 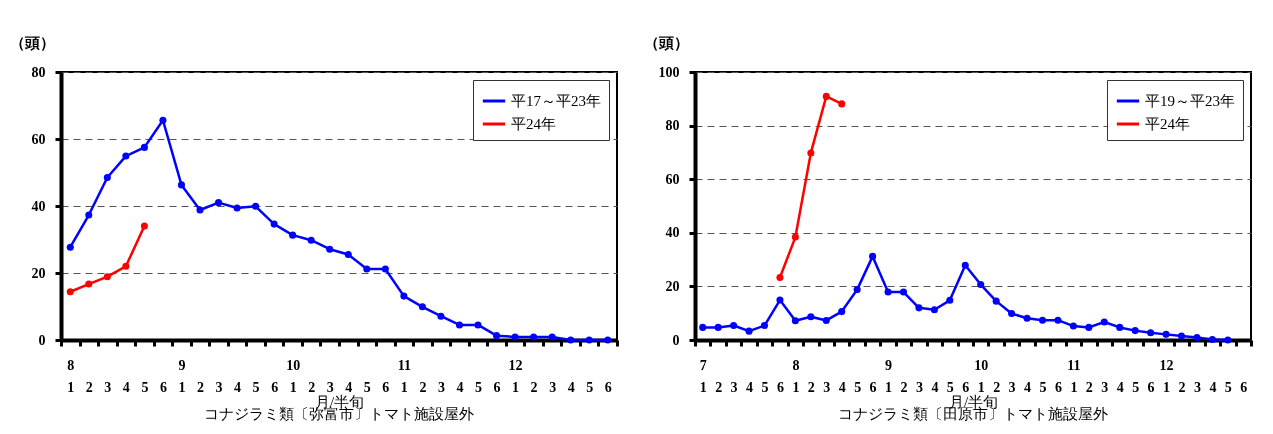 What do you see at coordinates (1167, 124) in the screenshot?
I see `legend-label: 平24年` at bounding box center [1167, 124].